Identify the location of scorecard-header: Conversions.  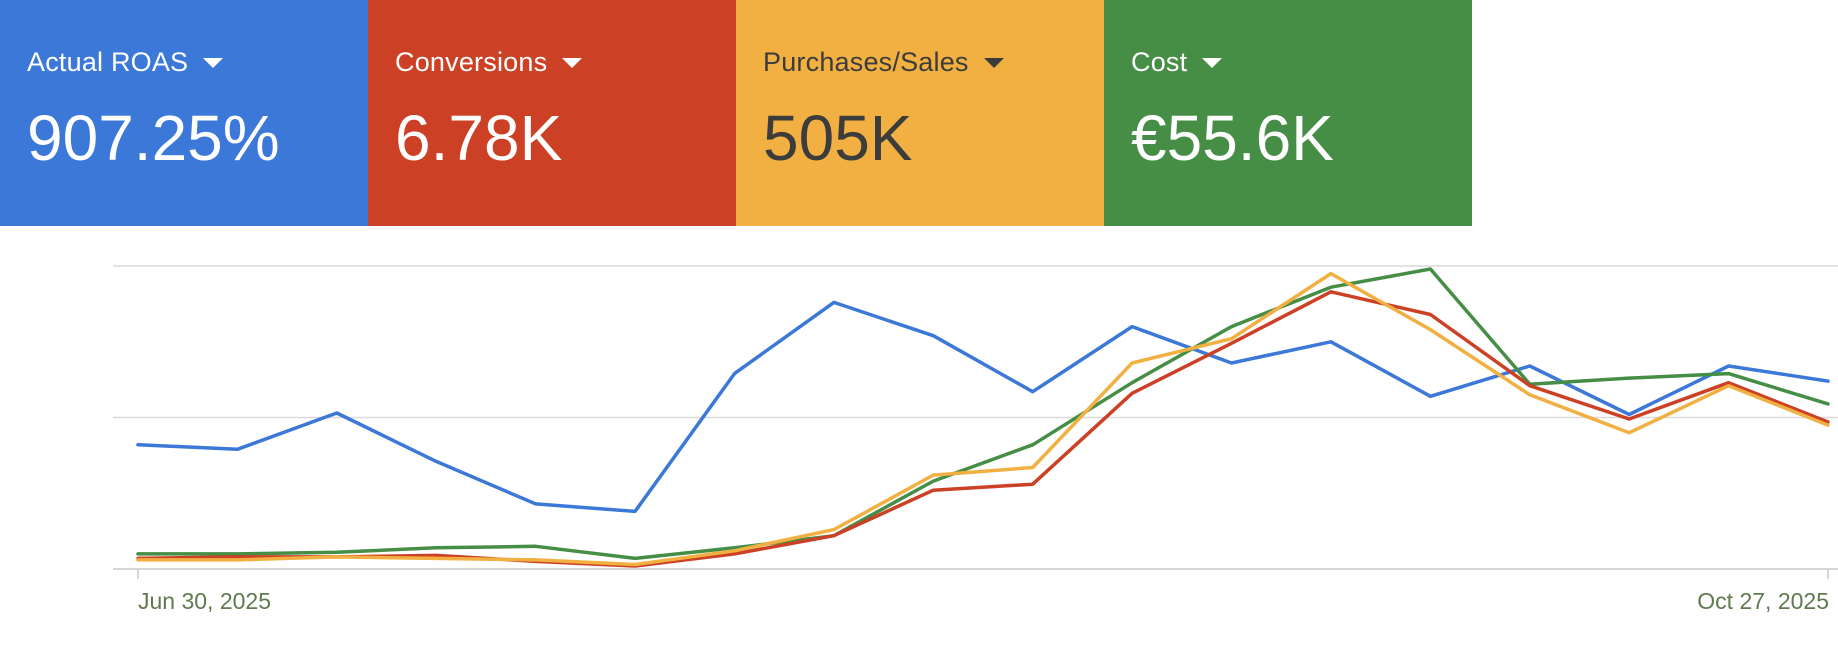
(565, 62).